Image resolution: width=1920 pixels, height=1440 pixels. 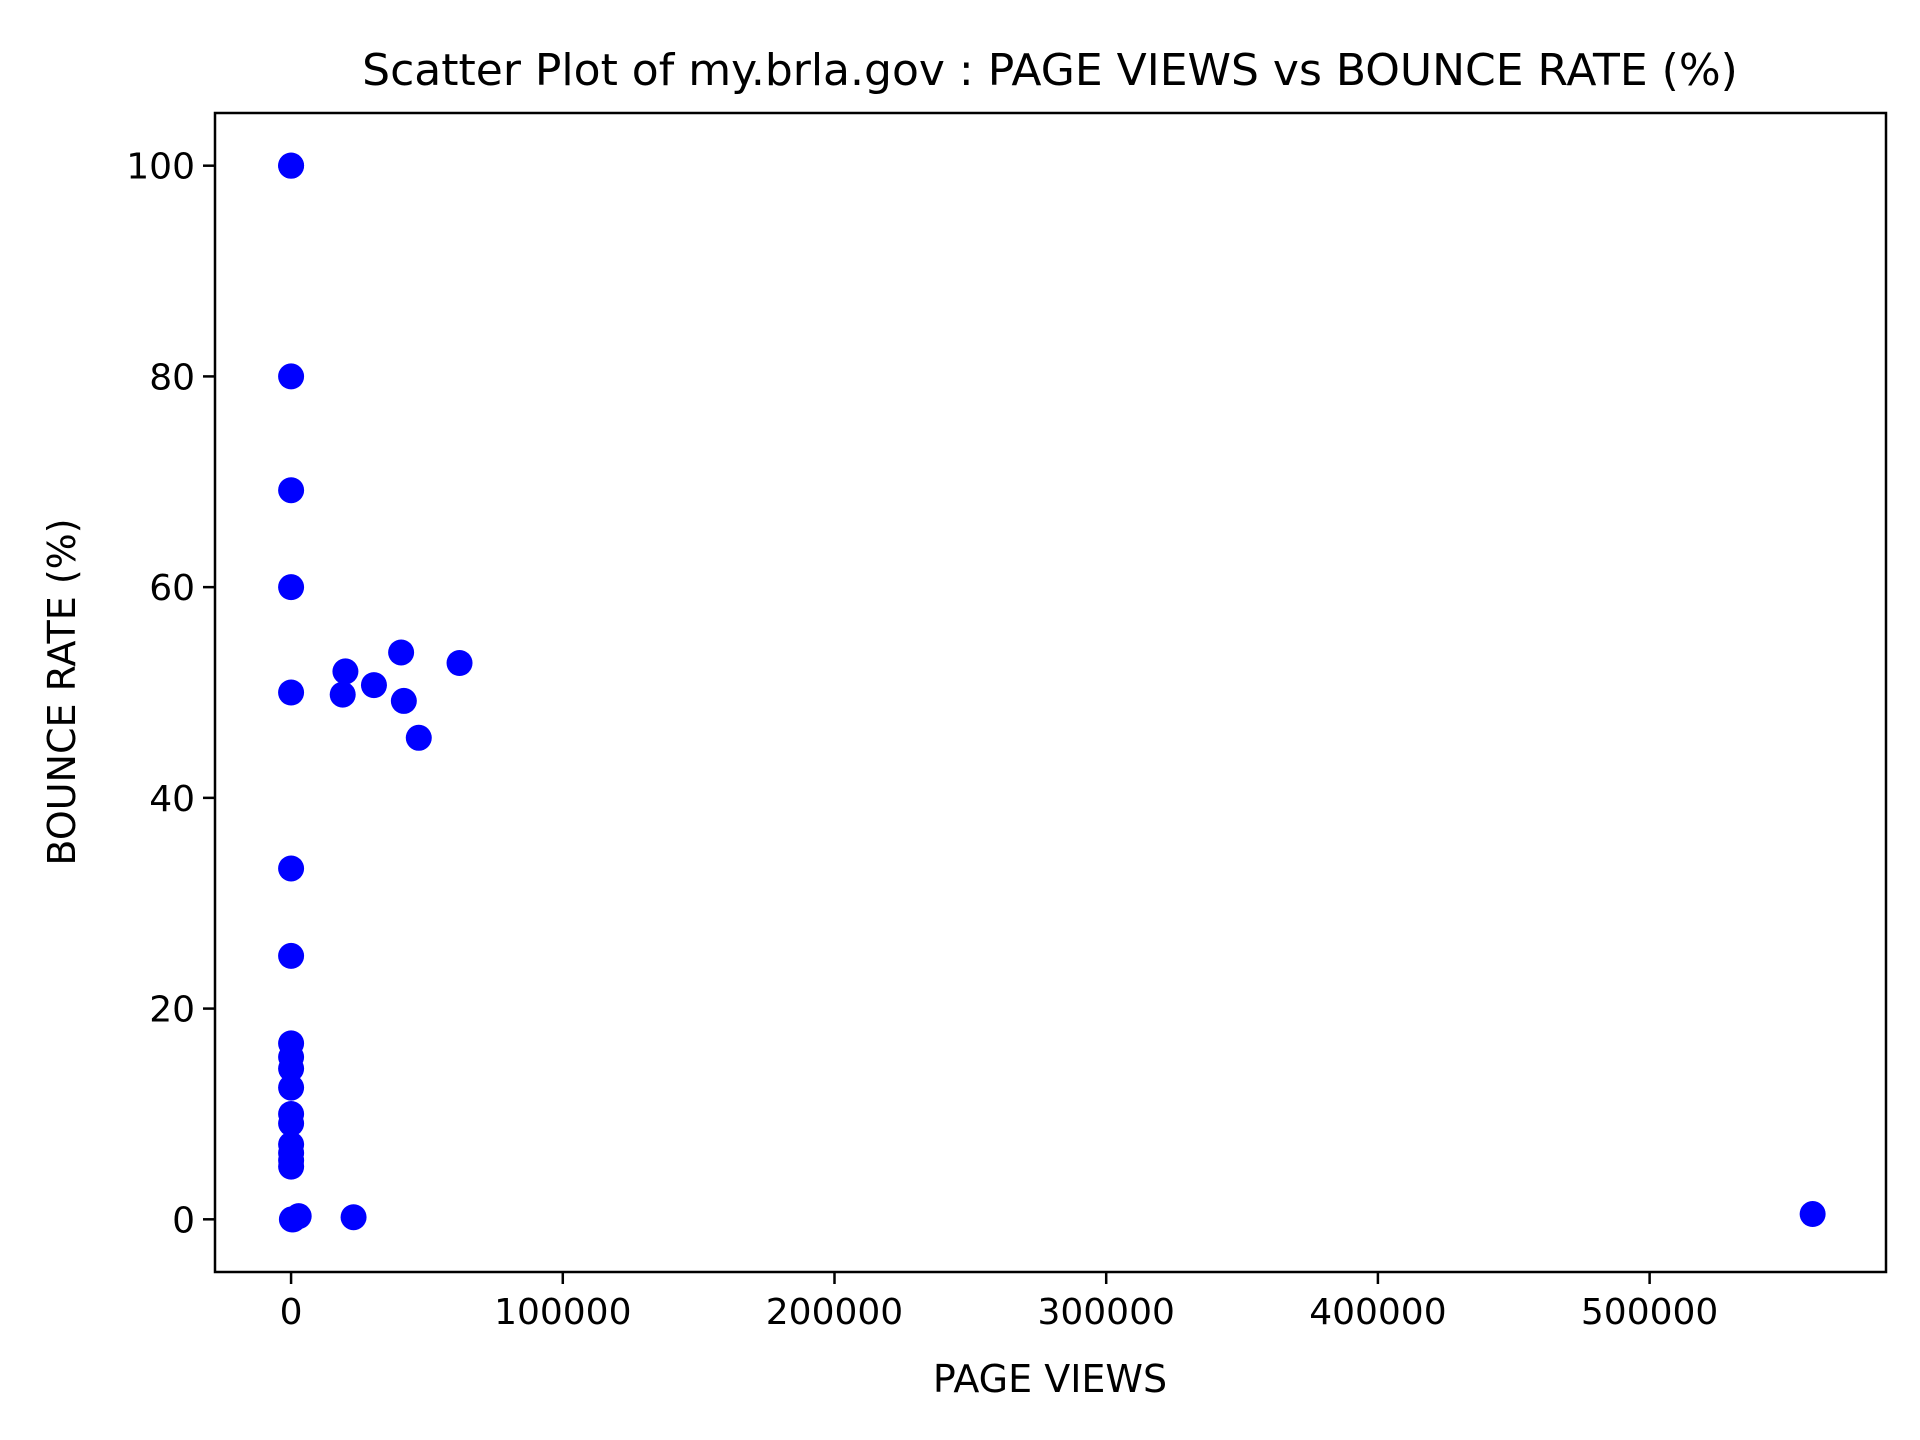 What do you see at coordinates (172, 588) in the screenshot?
I see `y-tick-label: 60` at bounding box center [172, 588].